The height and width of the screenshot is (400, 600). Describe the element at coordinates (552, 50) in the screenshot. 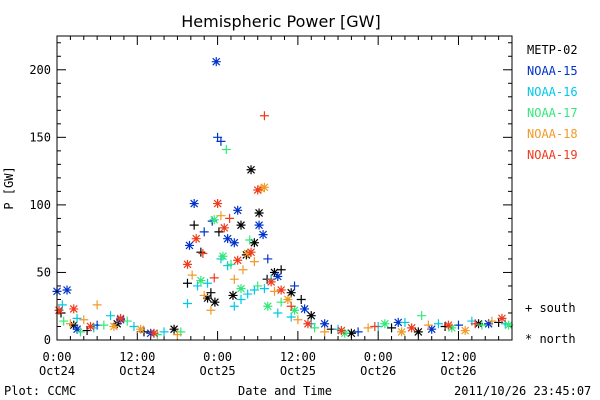

I see `legend-entry: METP-02` at that location.